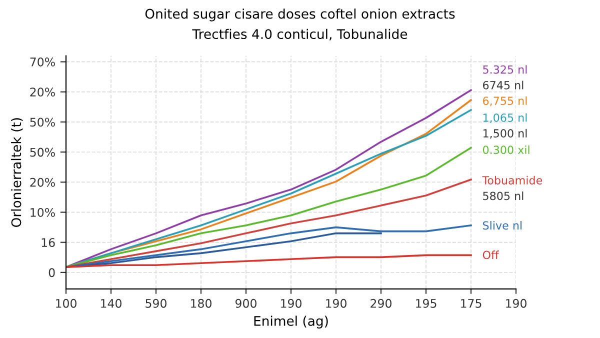  Describe the element at coordinates (201, 303) in the screenshot. I see `x-tick-label: 180` at that location.